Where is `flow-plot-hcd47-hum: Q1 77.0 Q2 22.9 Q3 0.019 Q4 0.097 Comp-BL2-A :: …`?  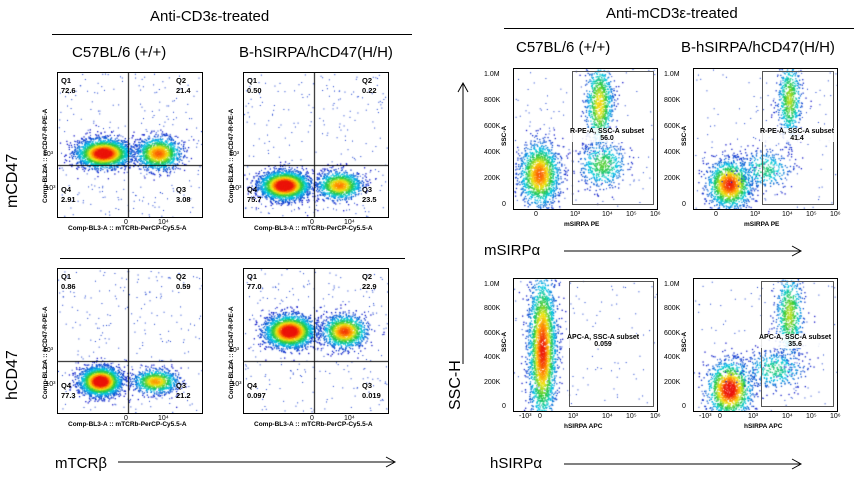 flow-plot-hcd47-hum: Q1 77.0 Q2 22.9 Q3 0.019 Q4 0.097 Comp-BL2-A :: … is located at coordinates (308, 348).